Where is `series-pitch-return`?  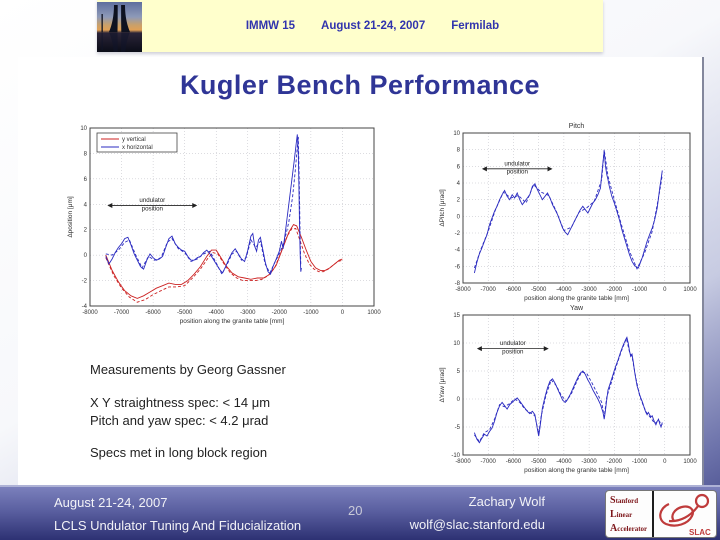
series-pitch-return is located at coordinates (568, 209).